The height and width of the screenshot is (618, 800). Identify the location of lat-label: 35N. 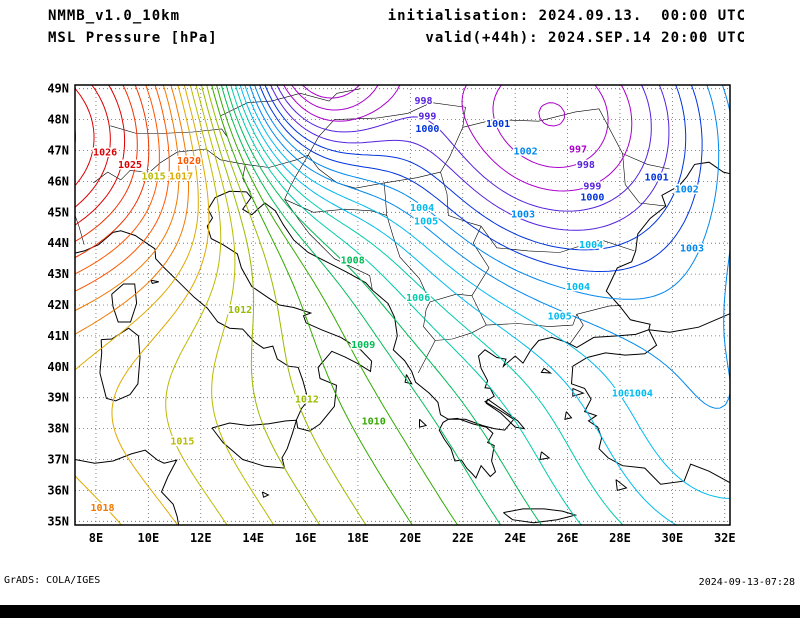
(58, 521).